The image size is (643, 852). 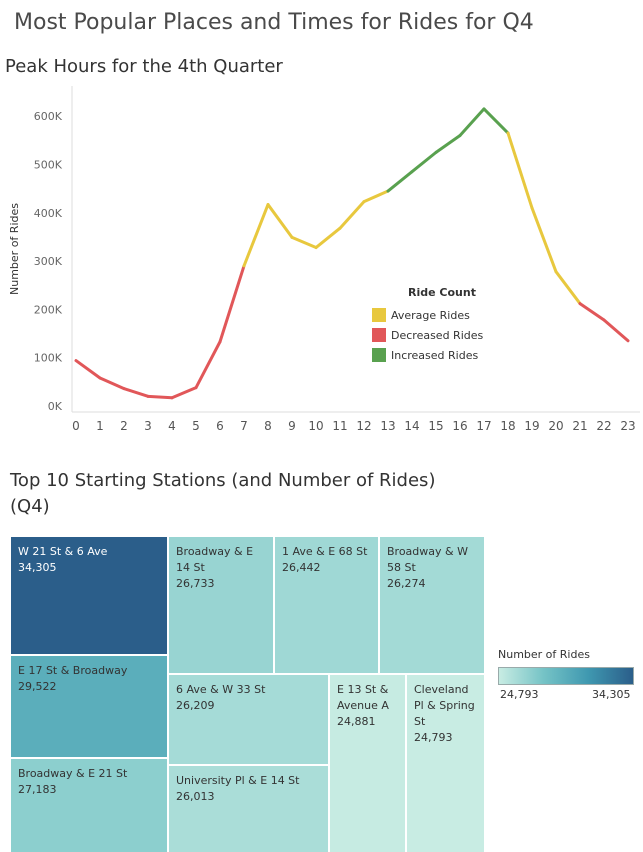 What do you see at coordinates (555, 426) in the screenshot?
I see `x-tick-label: 20` at bounding box center [555, 426].